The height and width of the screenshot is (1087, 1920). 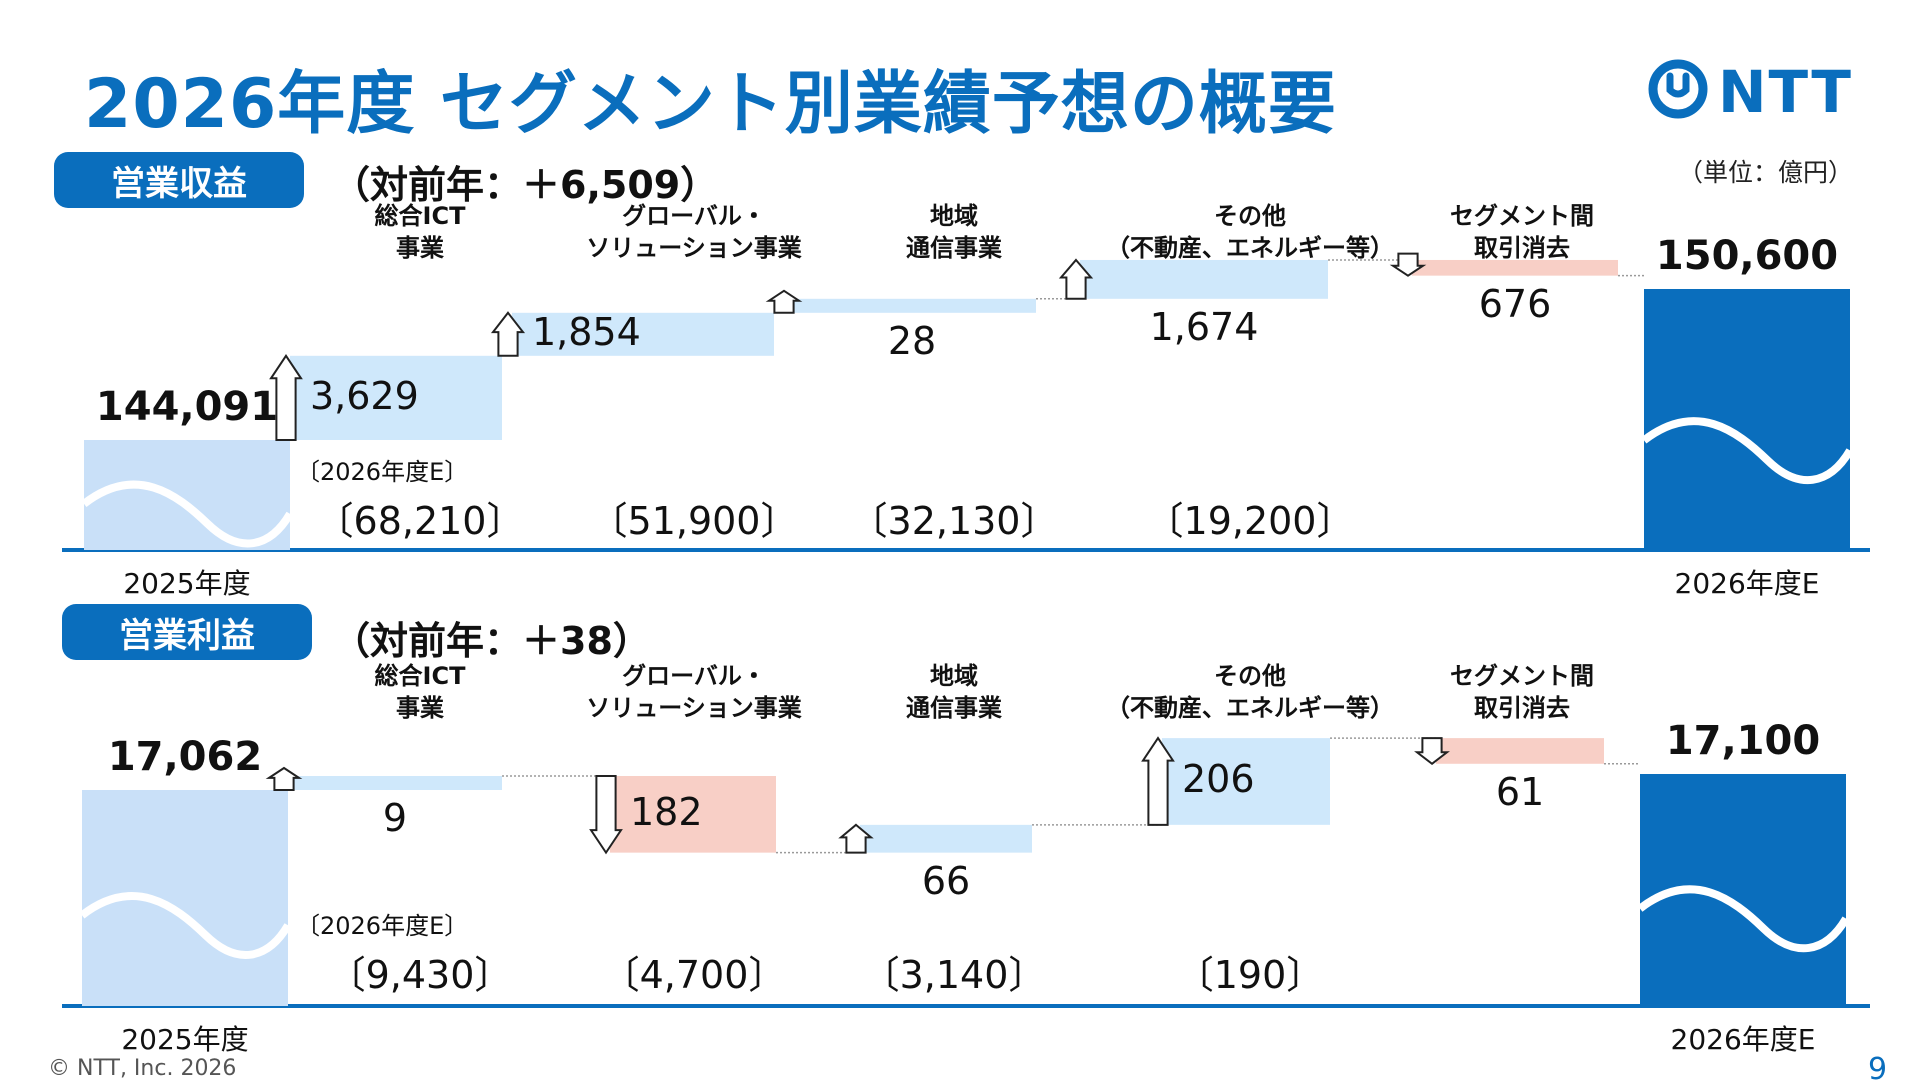 What do you see at coordinates (364, 395) in the screenshot?
I see `step-value-1-1: 3,629` at bounding box center [364, 395].